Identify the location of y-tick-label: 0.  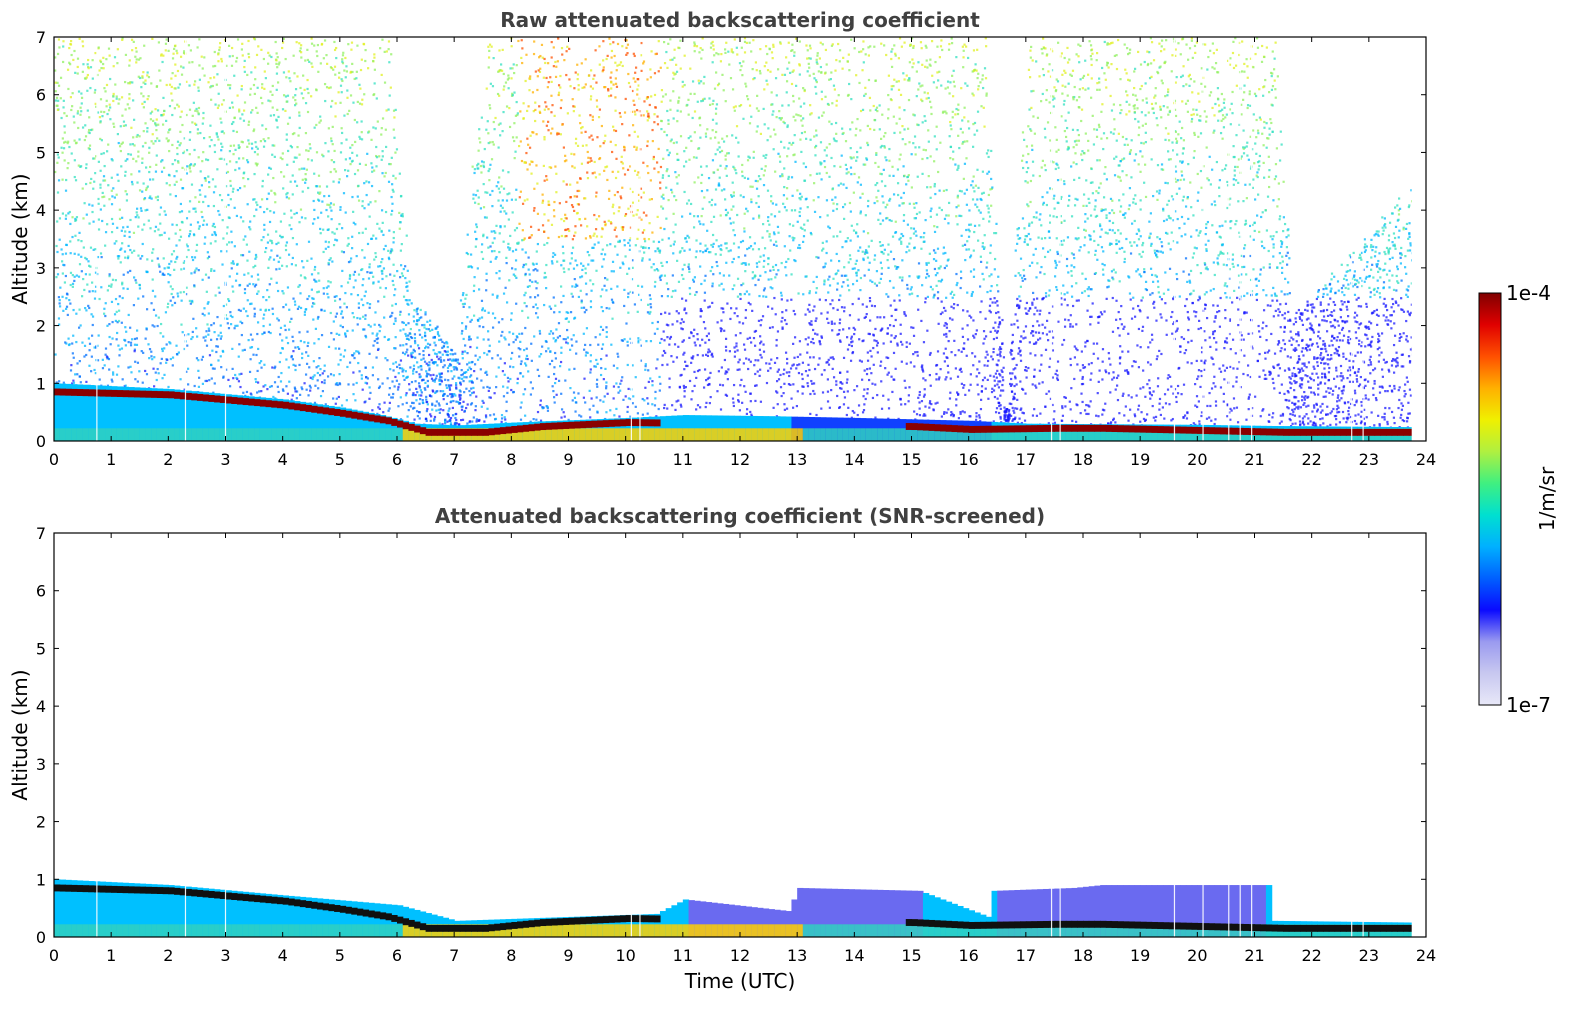
(41, 937).